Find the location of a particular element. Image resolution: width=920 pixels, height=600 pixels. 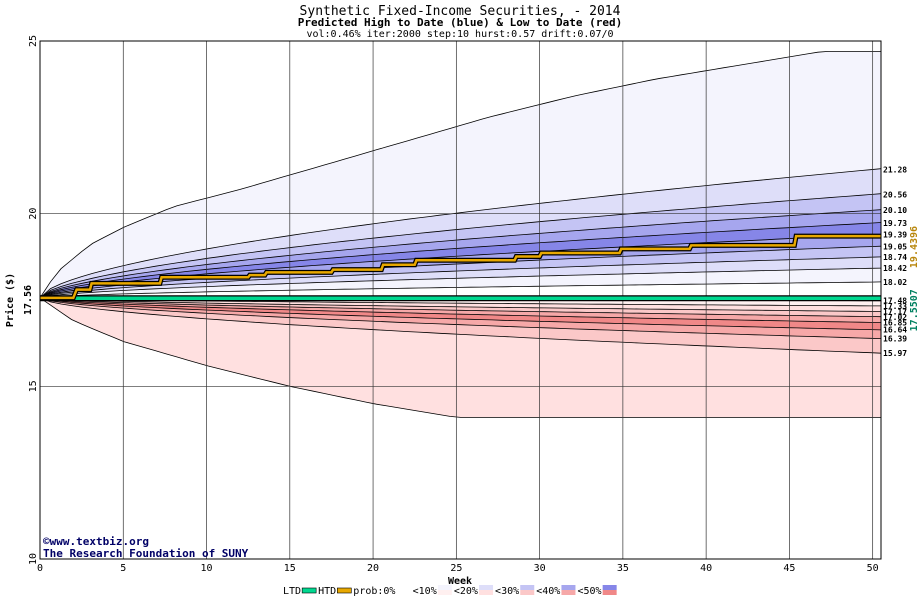

band-value-label: 17.48 is located at coordinates (895, 301).